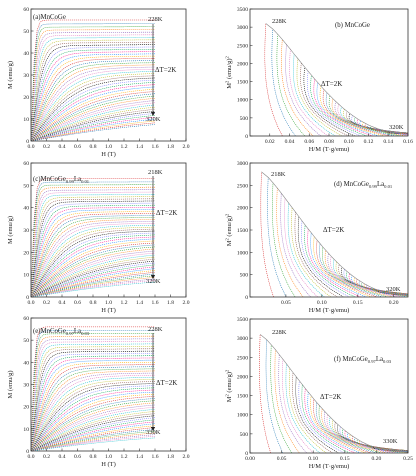  What do you see at coordinates (155, 329) in the screenshot?
I see `temp-start-label: 228K` at bounding box center [155, 329].